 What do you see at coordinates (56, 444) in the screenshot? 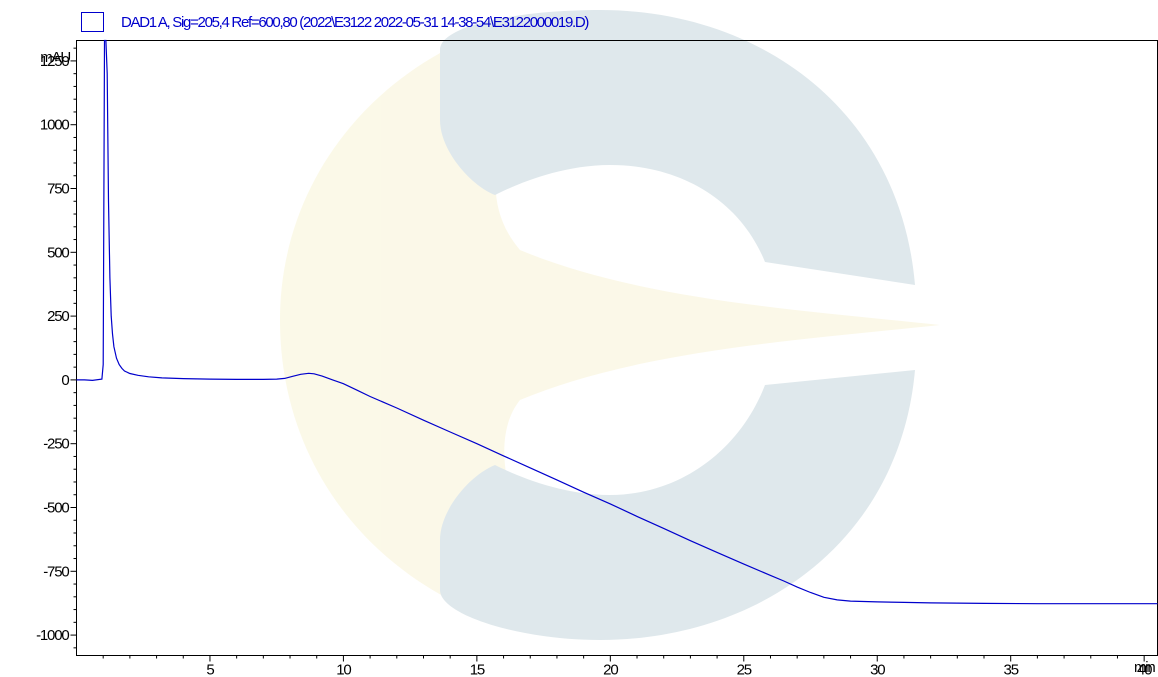
I see `y-tick-label: -250` at bounding box center [56, 444].